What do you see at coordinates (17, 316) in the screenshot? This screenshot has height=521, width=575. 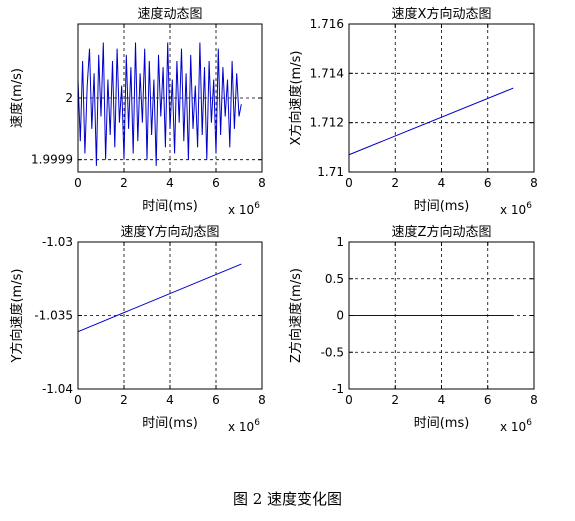 I see `y-axis-label: Y方向速度(m/s)` at bounding box center [17, 316].